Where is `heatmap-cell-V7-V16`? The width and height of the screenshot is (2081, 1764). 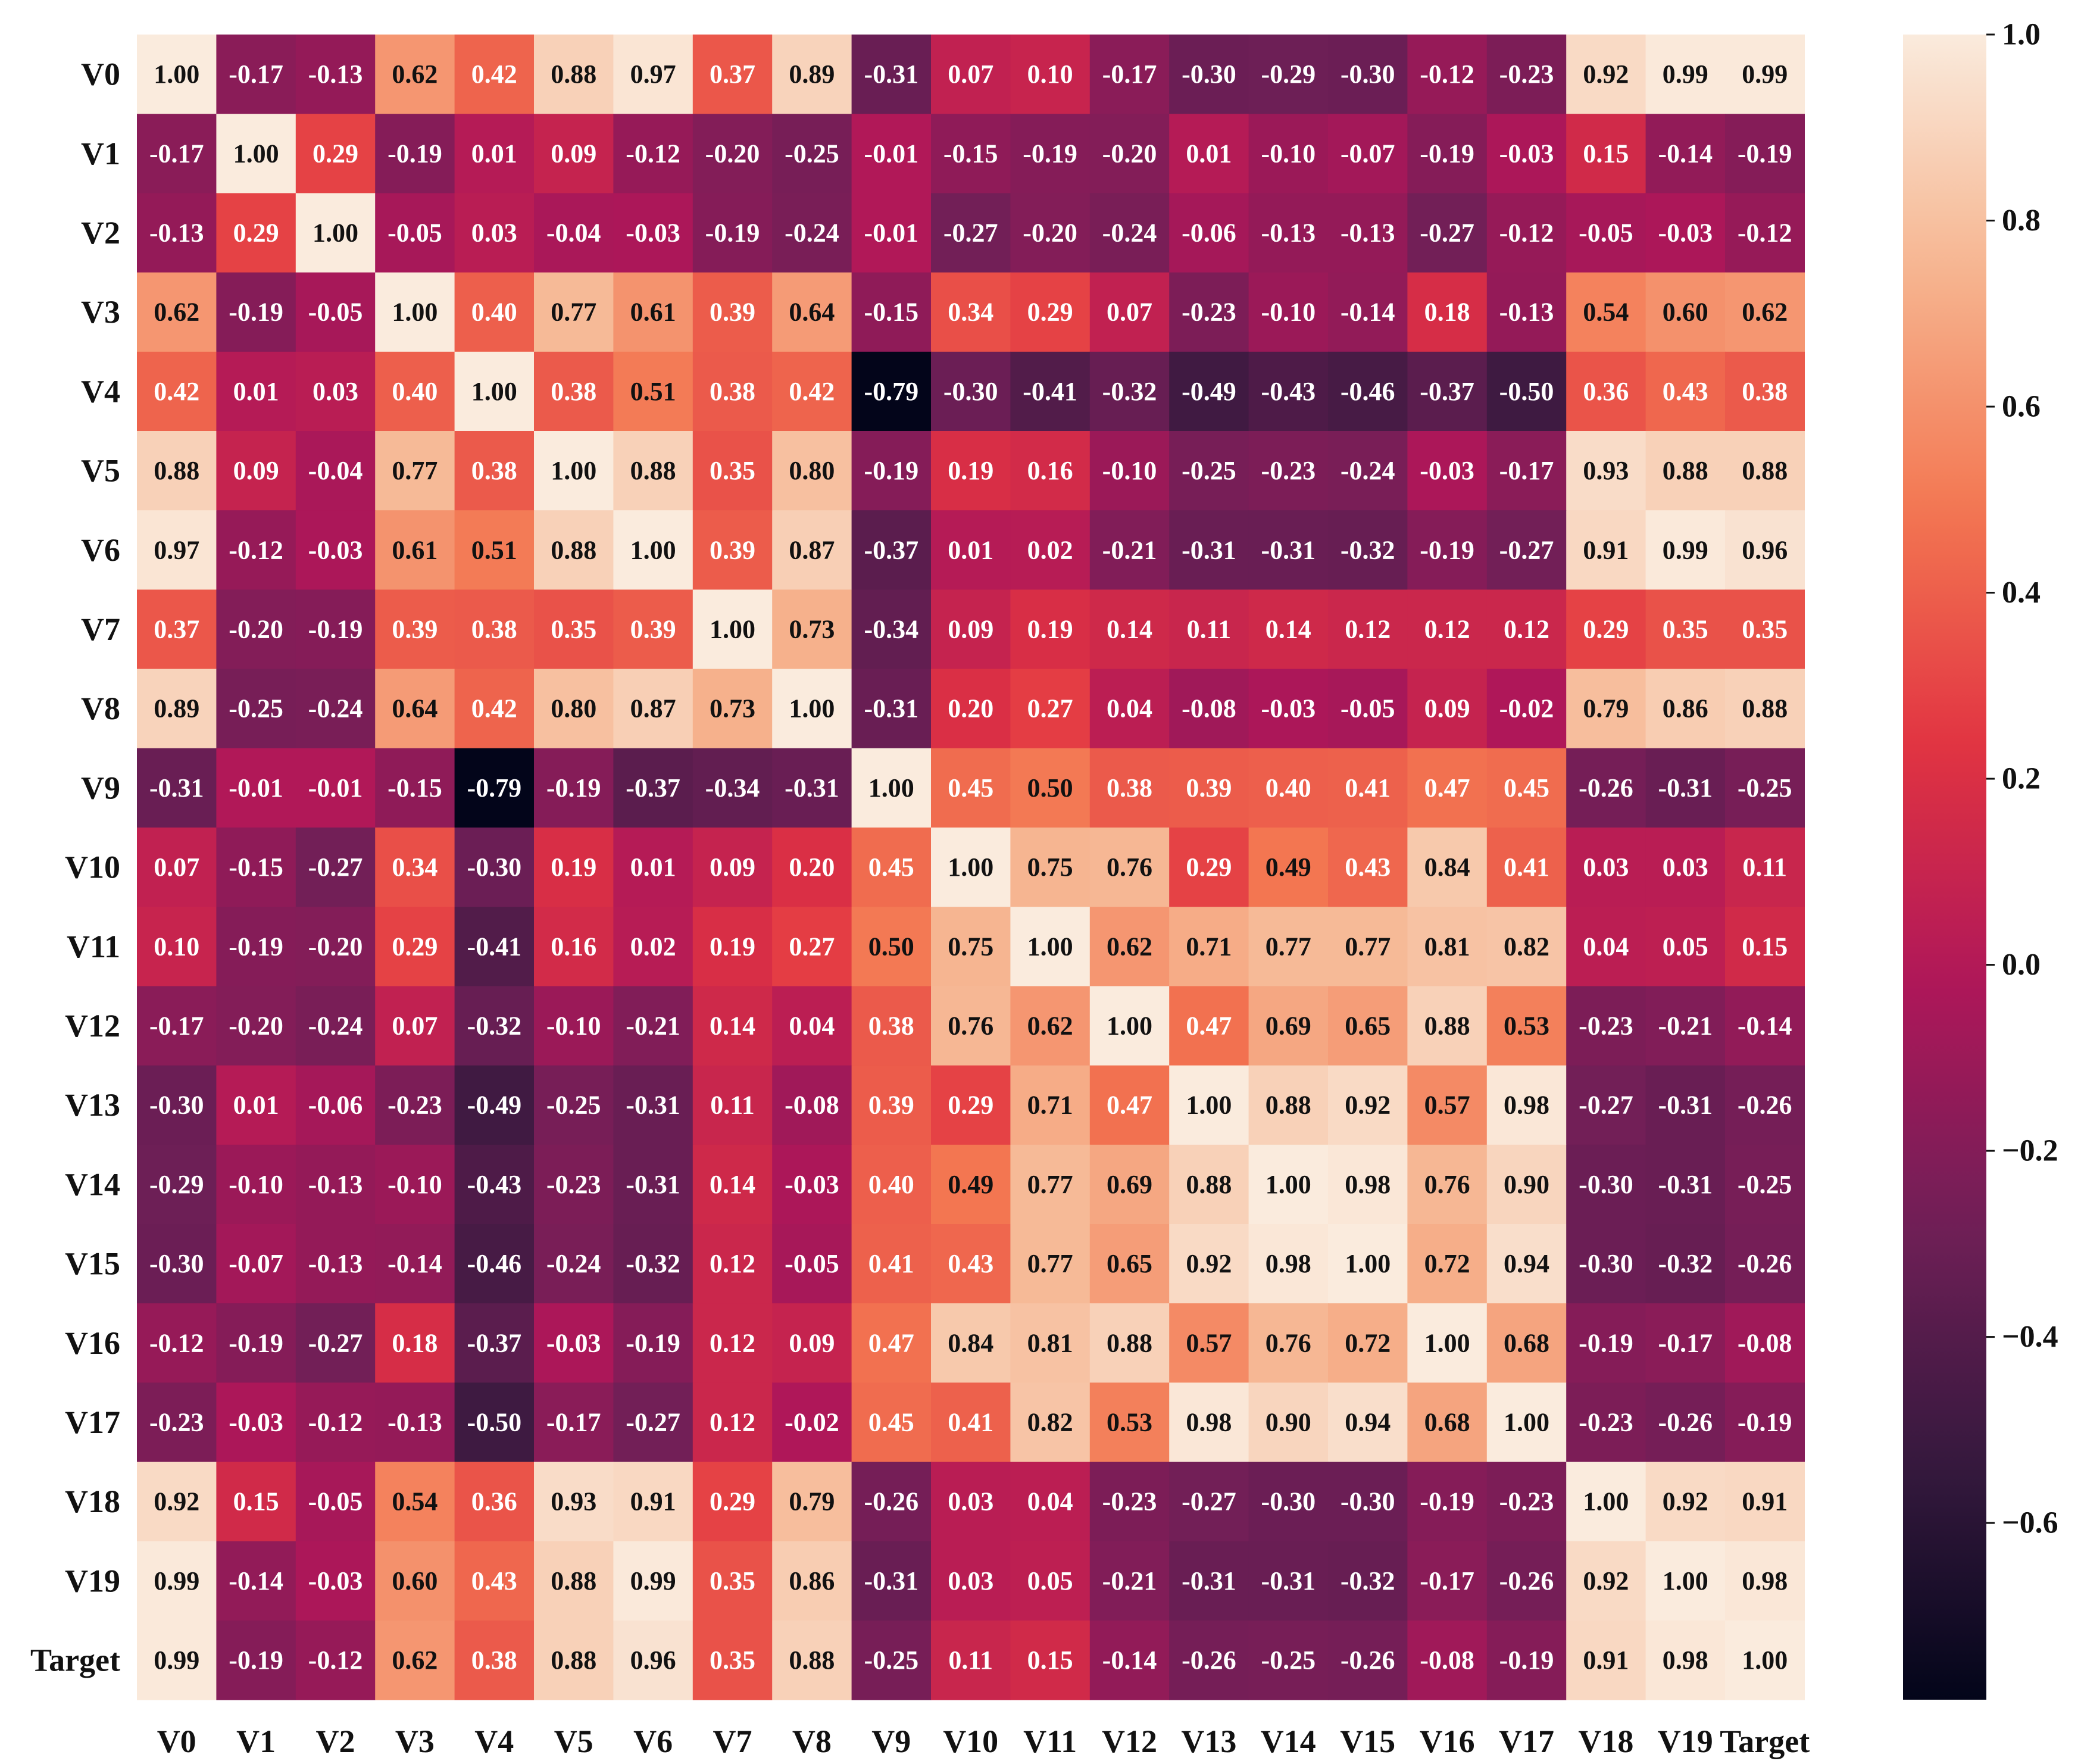 heatmap-cell-V7-V16 is located at coordinates (1447, 629).